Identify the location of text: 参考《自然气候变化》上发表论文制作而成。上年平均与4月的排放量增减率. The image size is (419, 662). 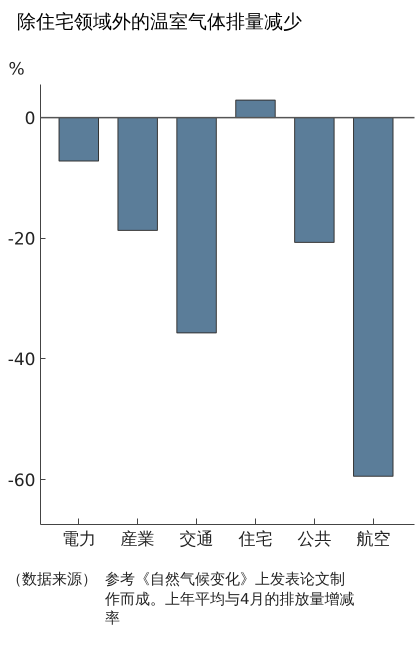
(230, 599).